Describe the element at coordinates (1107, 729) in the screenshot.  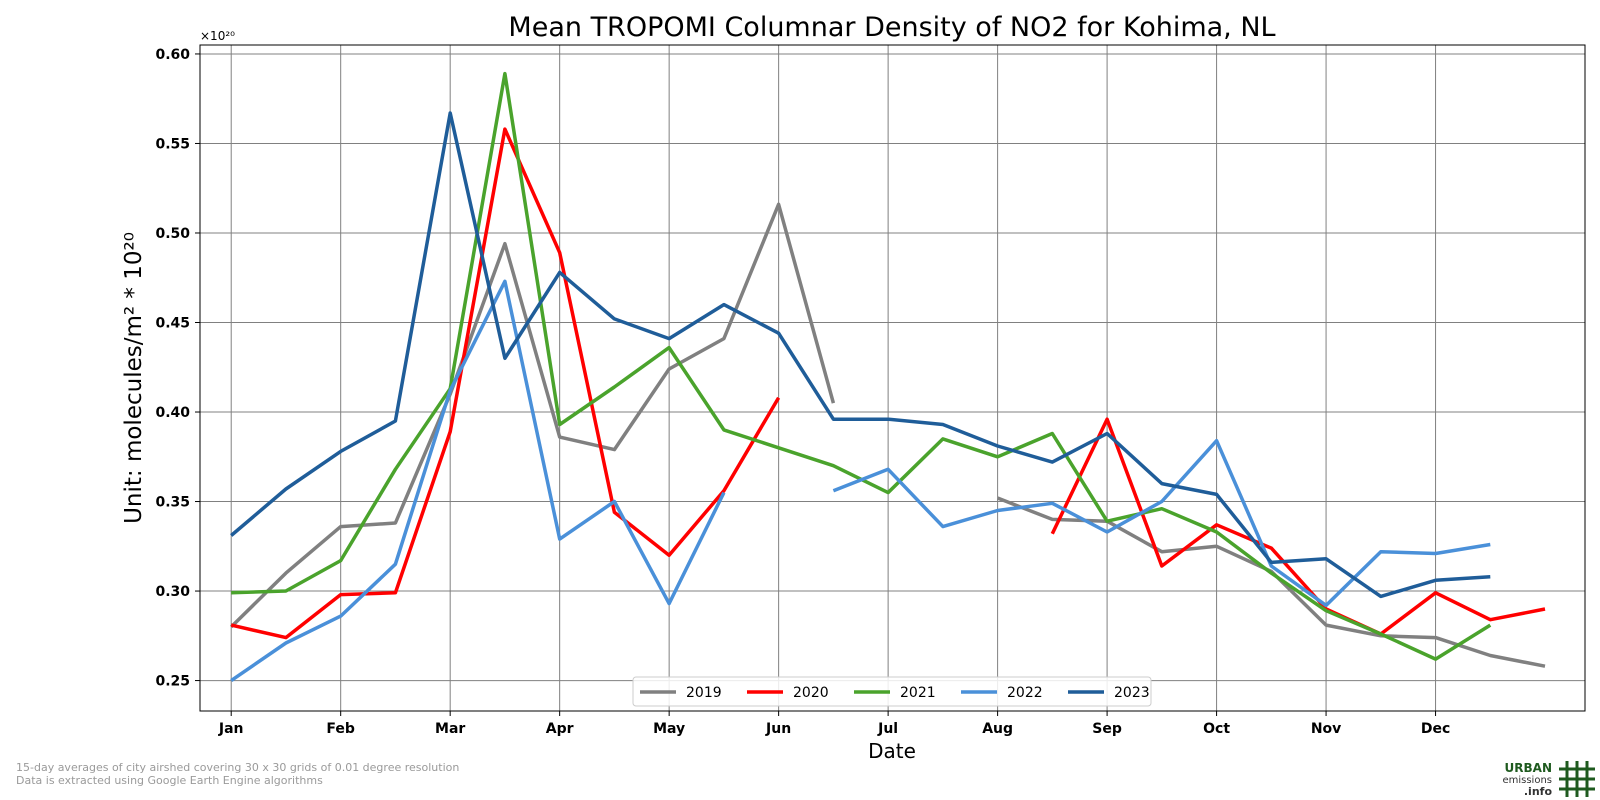
I see `x-tick-label: Sep` at that location.